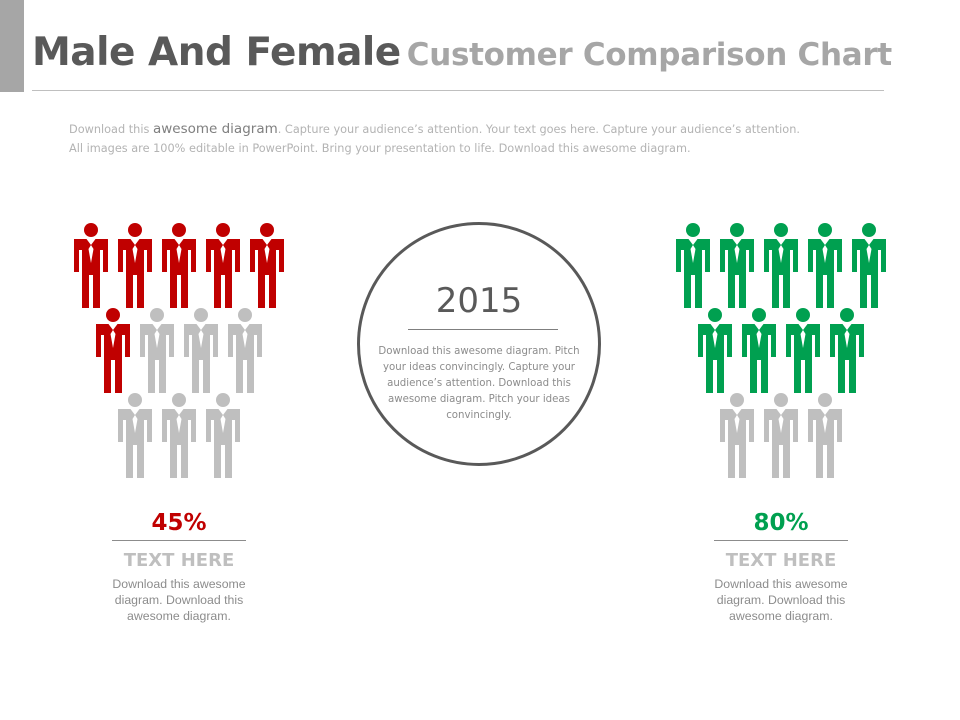  Describe the element at coordinates (781, 350) in the screenshot. I see `right-figure-group` at that location.